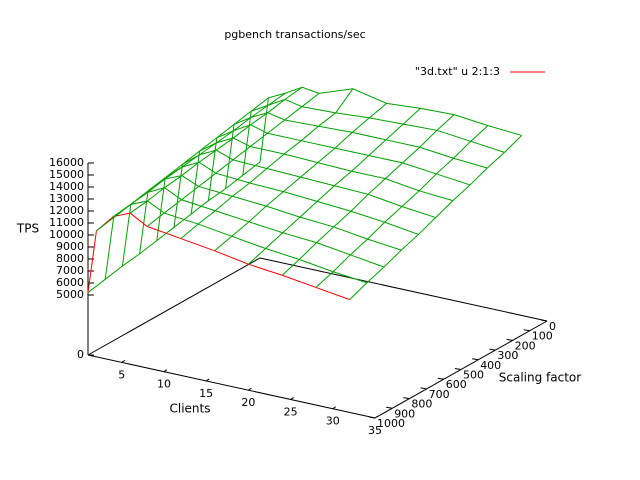 The width and height of the screenshot is (640, 480). What do you see at coordinates (375, 430) in the screenshot?
I see `x-tick-label: 35` at bounding box center [375, 430].